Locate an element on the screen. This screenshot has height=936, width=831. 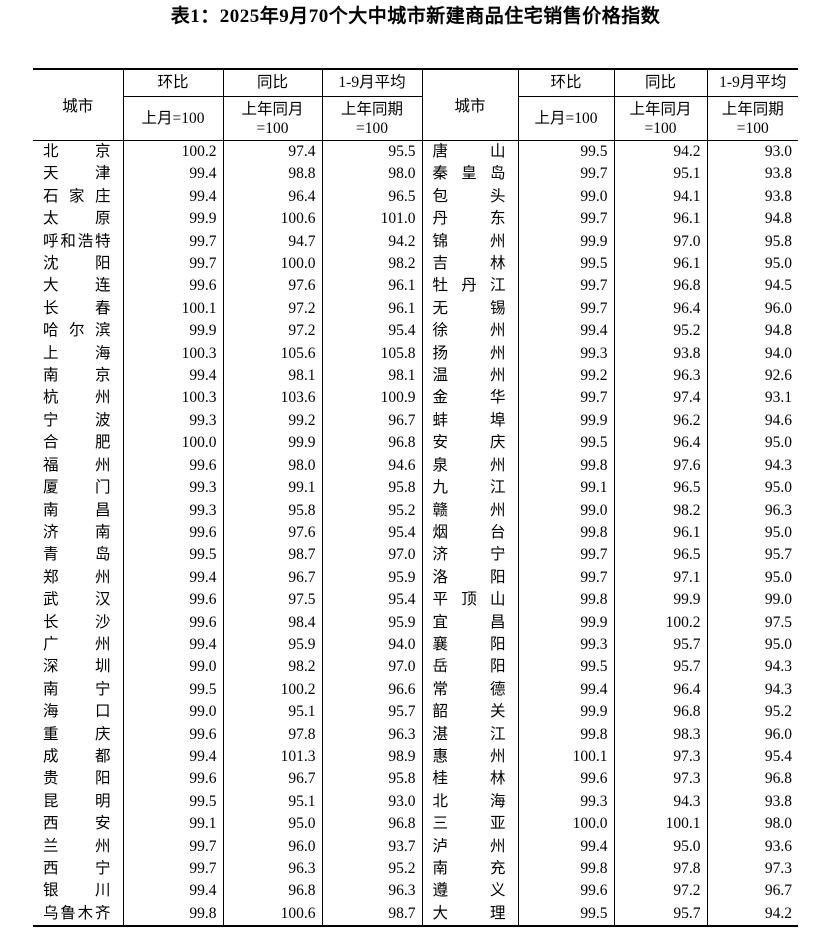
city-name-cell: 襄阳 is located at coordinates (470, 645).